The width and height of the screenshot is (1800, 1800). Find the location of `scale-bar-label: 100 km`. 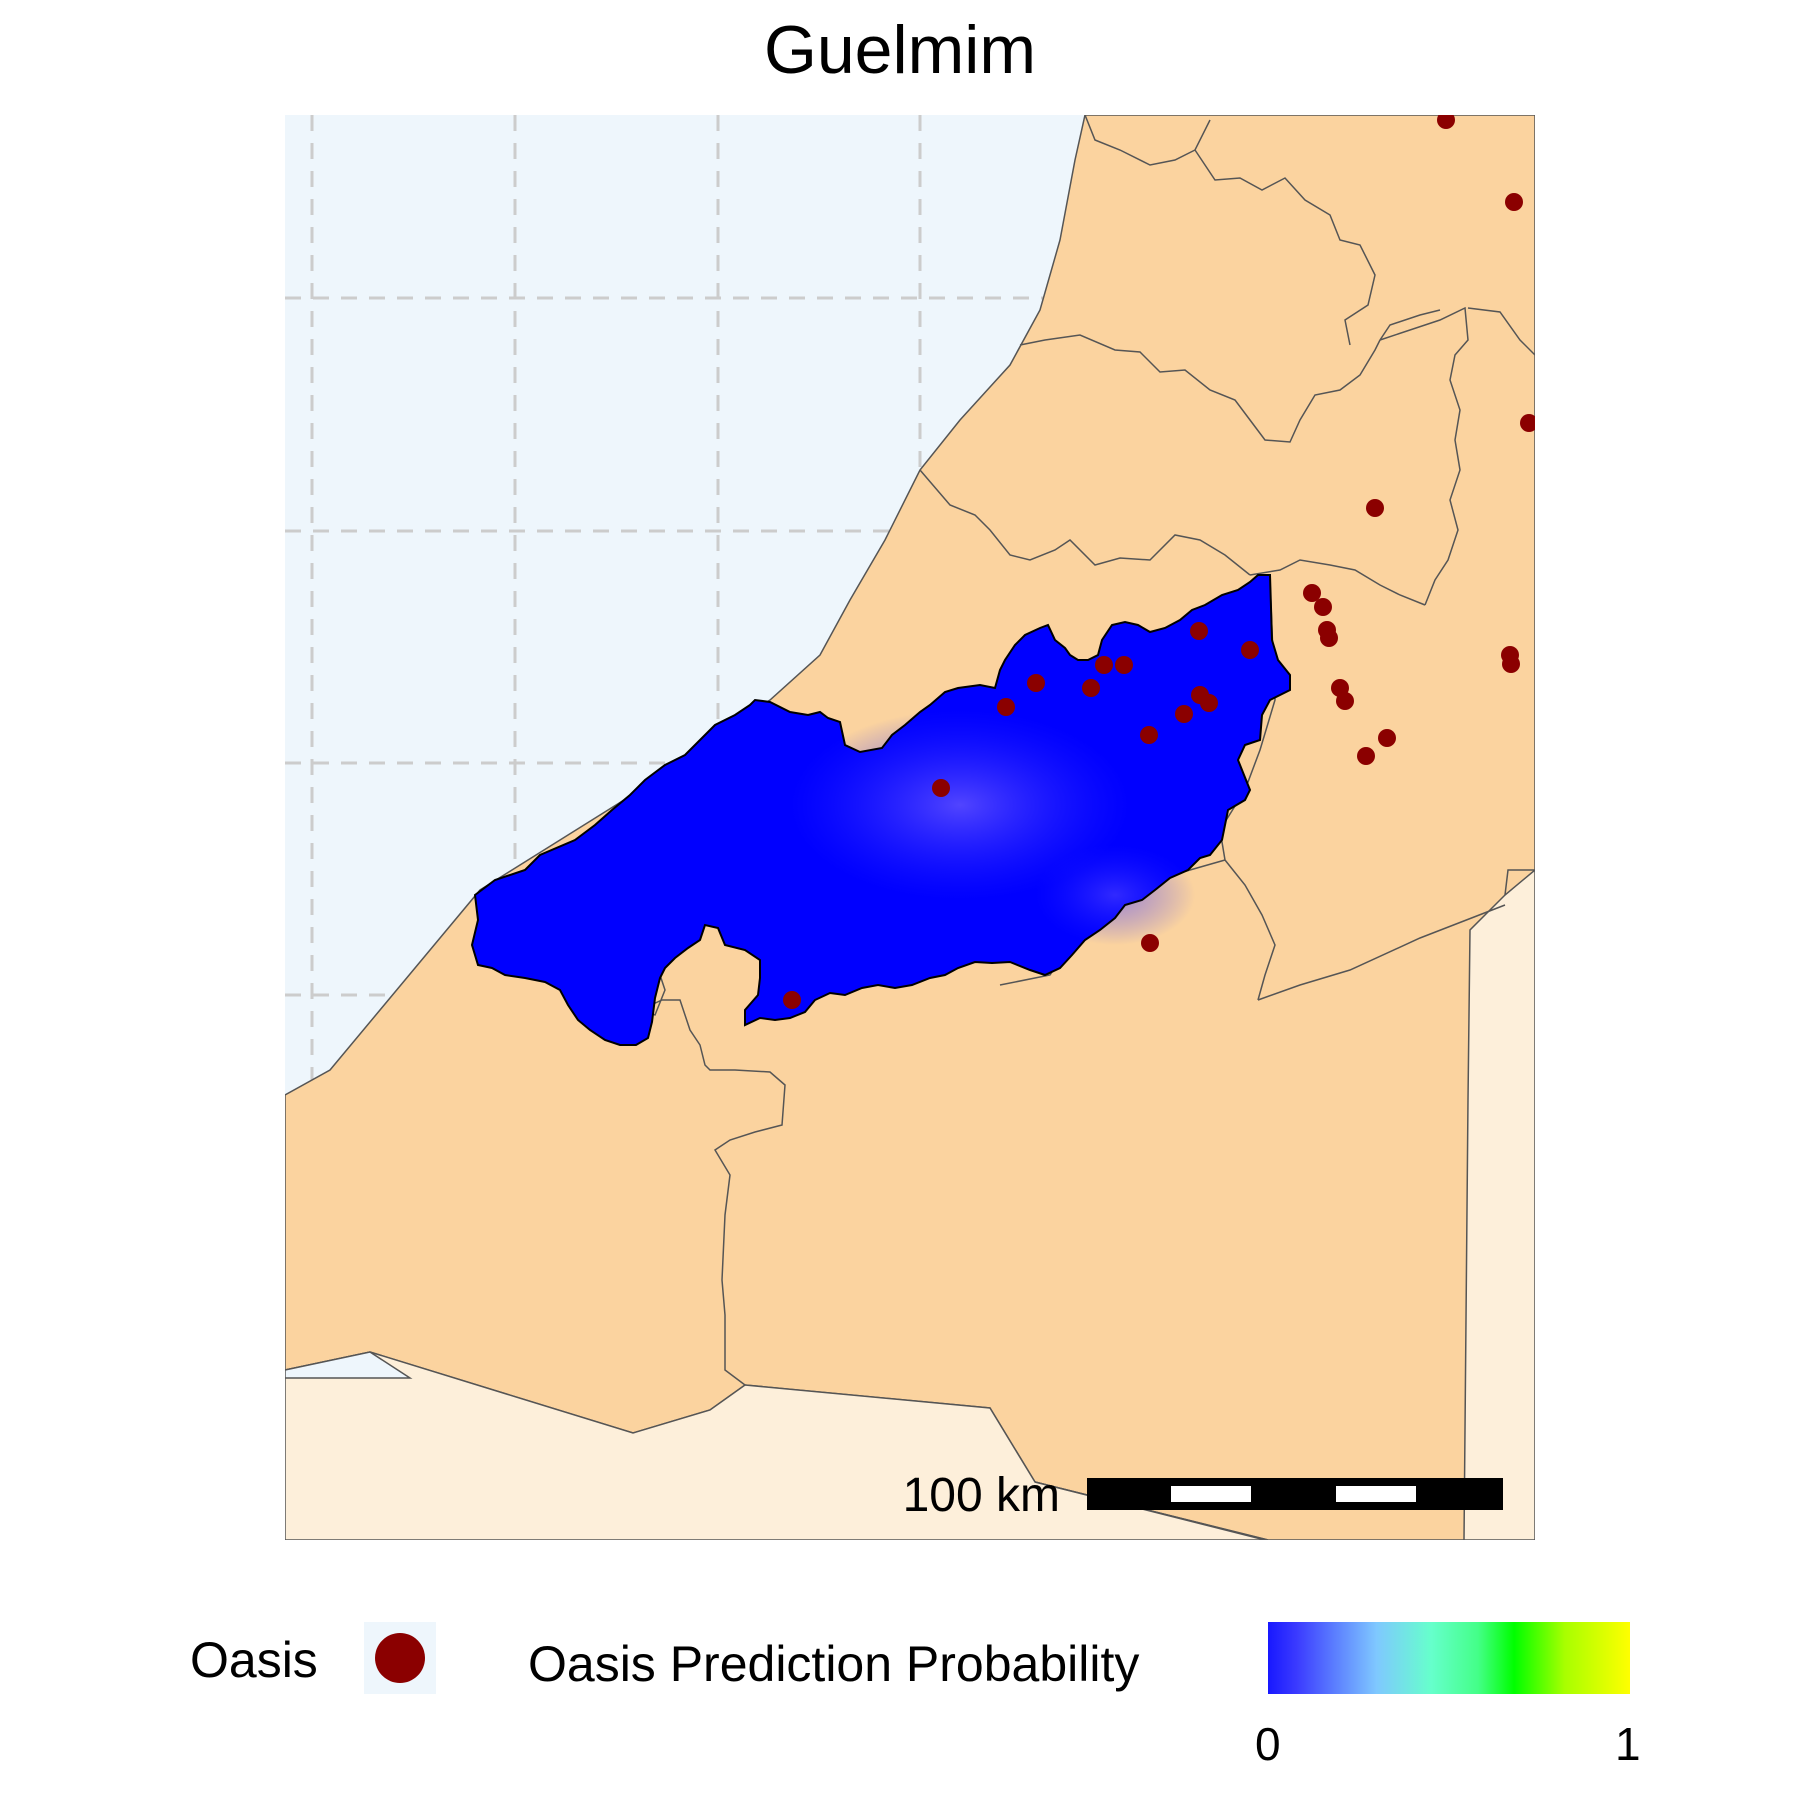

scale-bar-label: 100 km is located at coordinates (981, 1495).